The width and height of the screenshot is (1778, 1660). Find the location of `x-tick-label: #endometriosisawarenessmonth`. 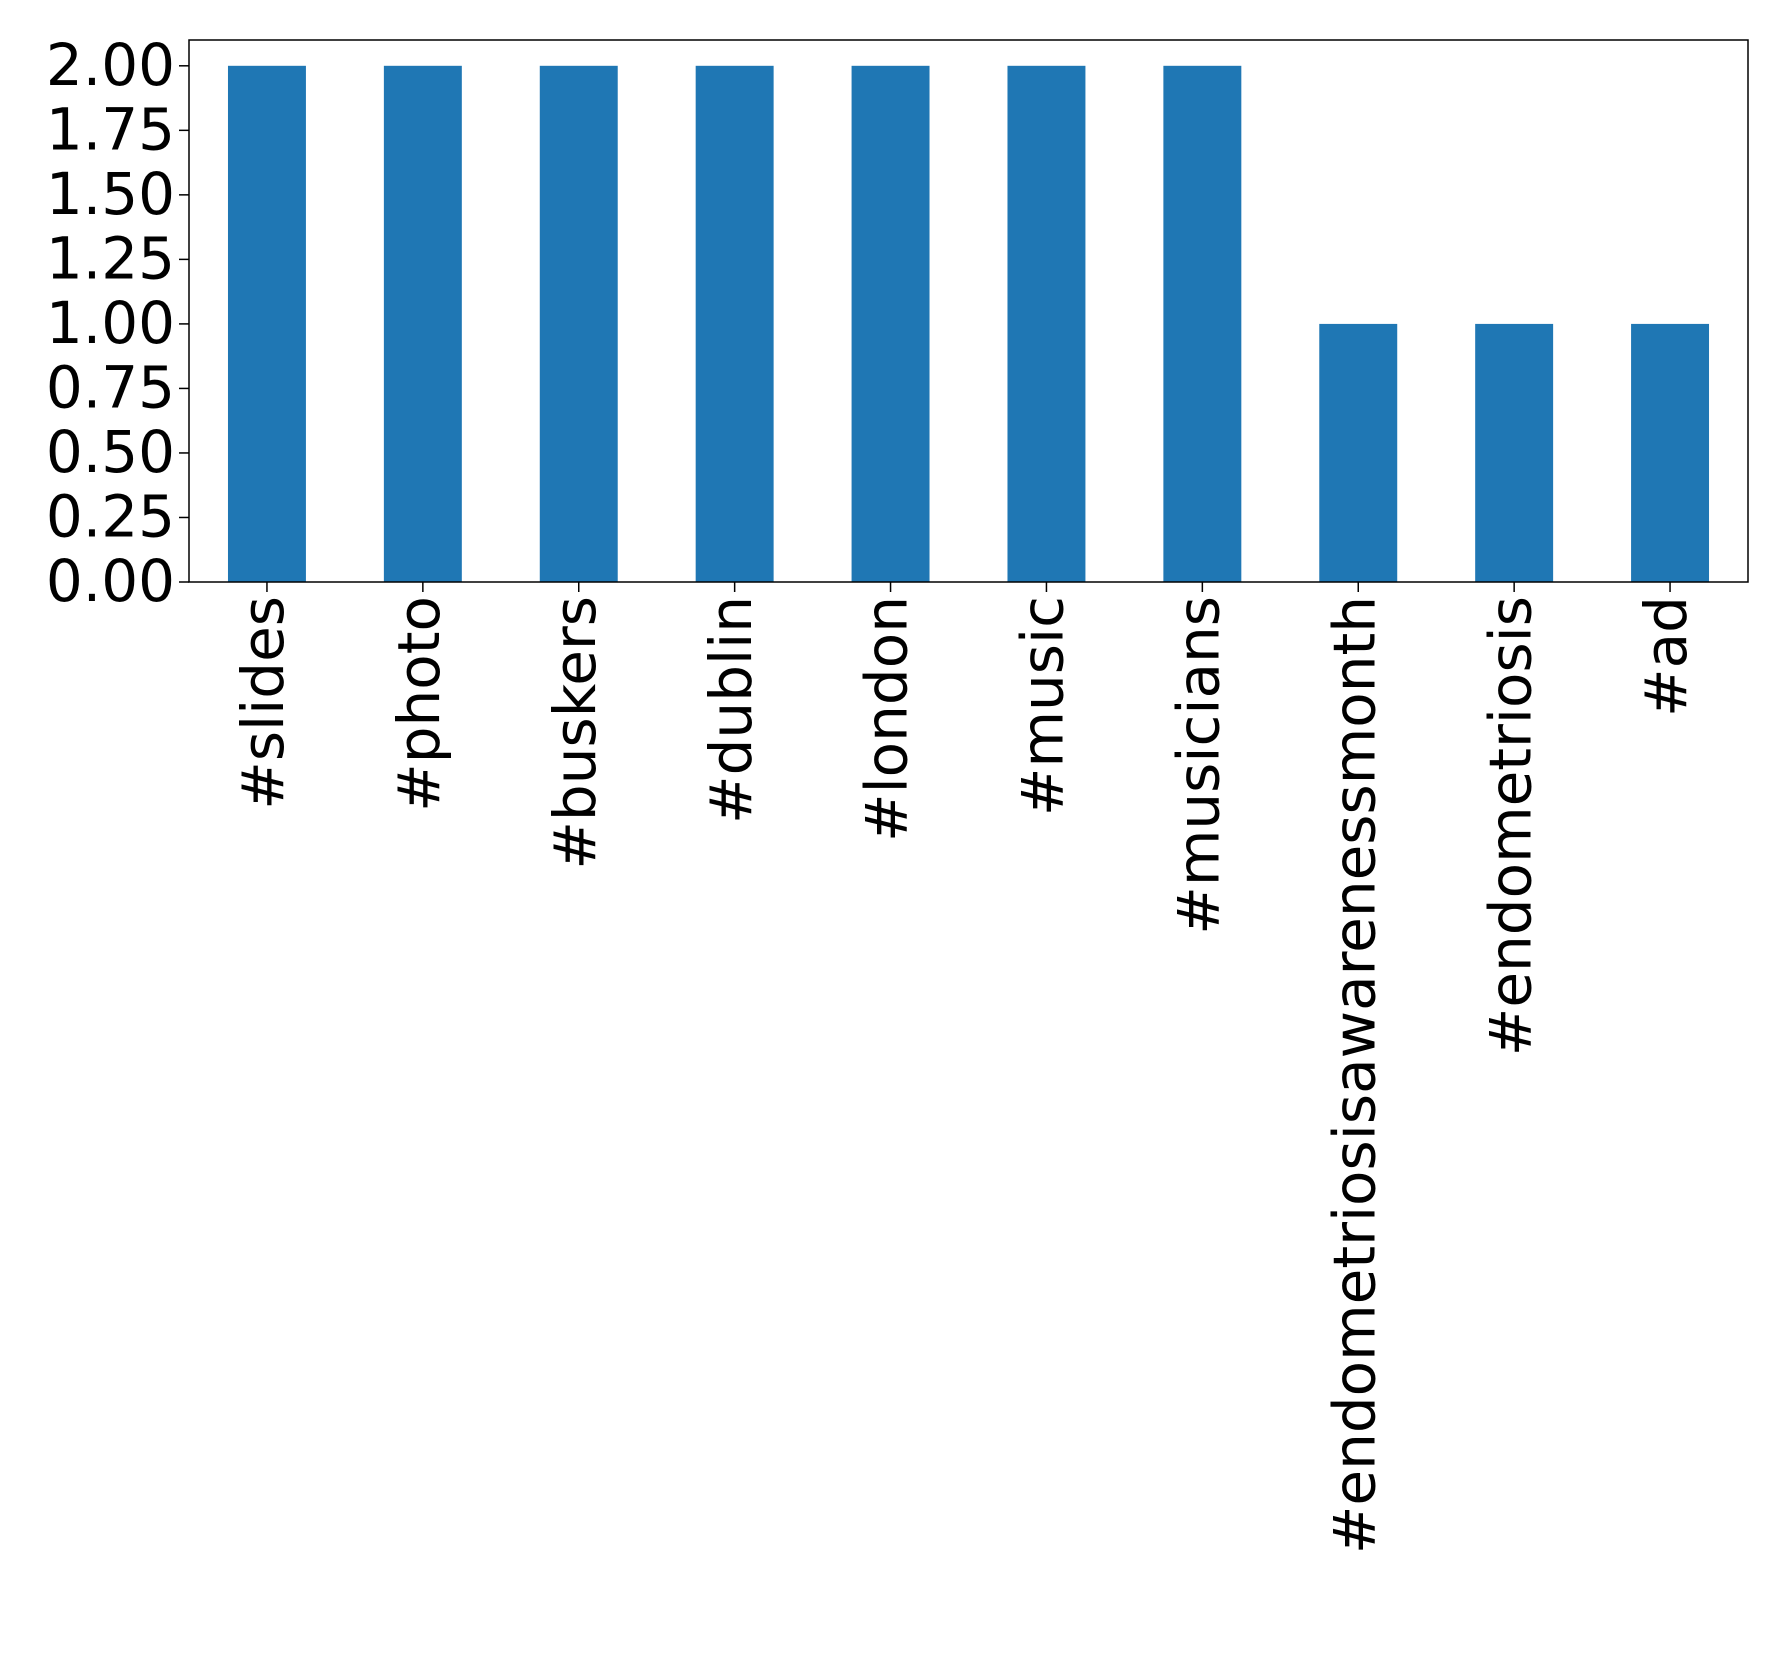

x-tick-label: #endometriosisawarenessmonth is located at coordinates (1354, 1075).